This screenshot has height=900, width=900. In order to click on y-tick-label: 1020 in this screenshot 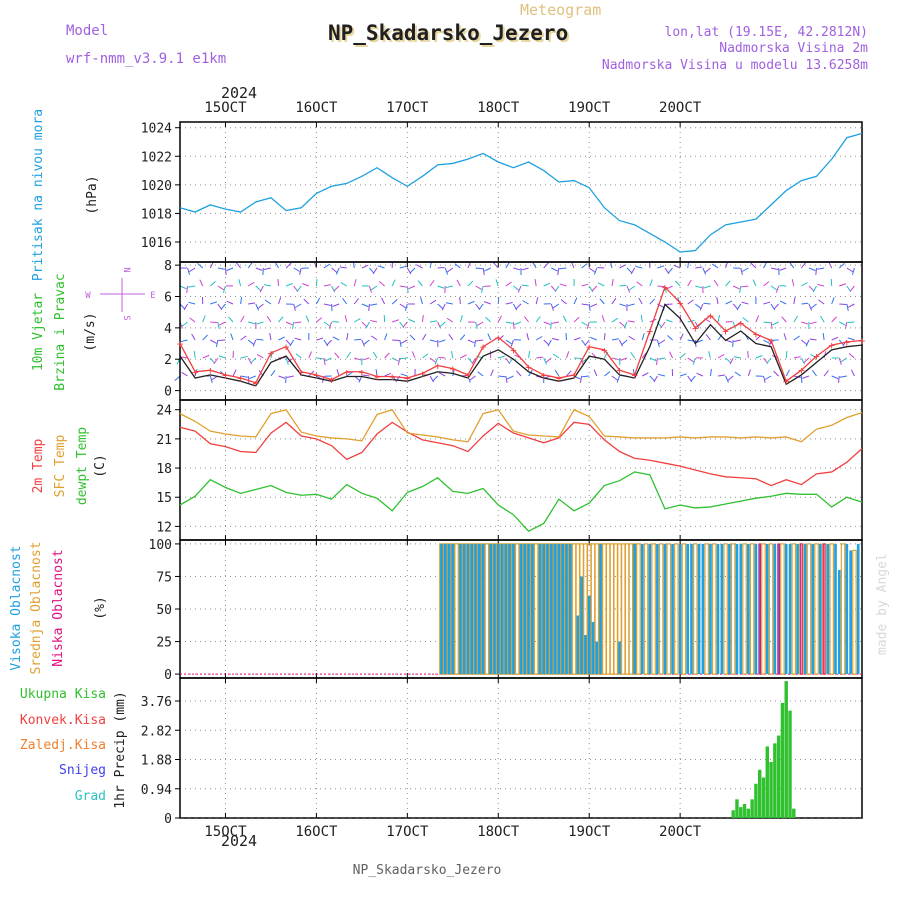, I will do `click(156, 186)`.